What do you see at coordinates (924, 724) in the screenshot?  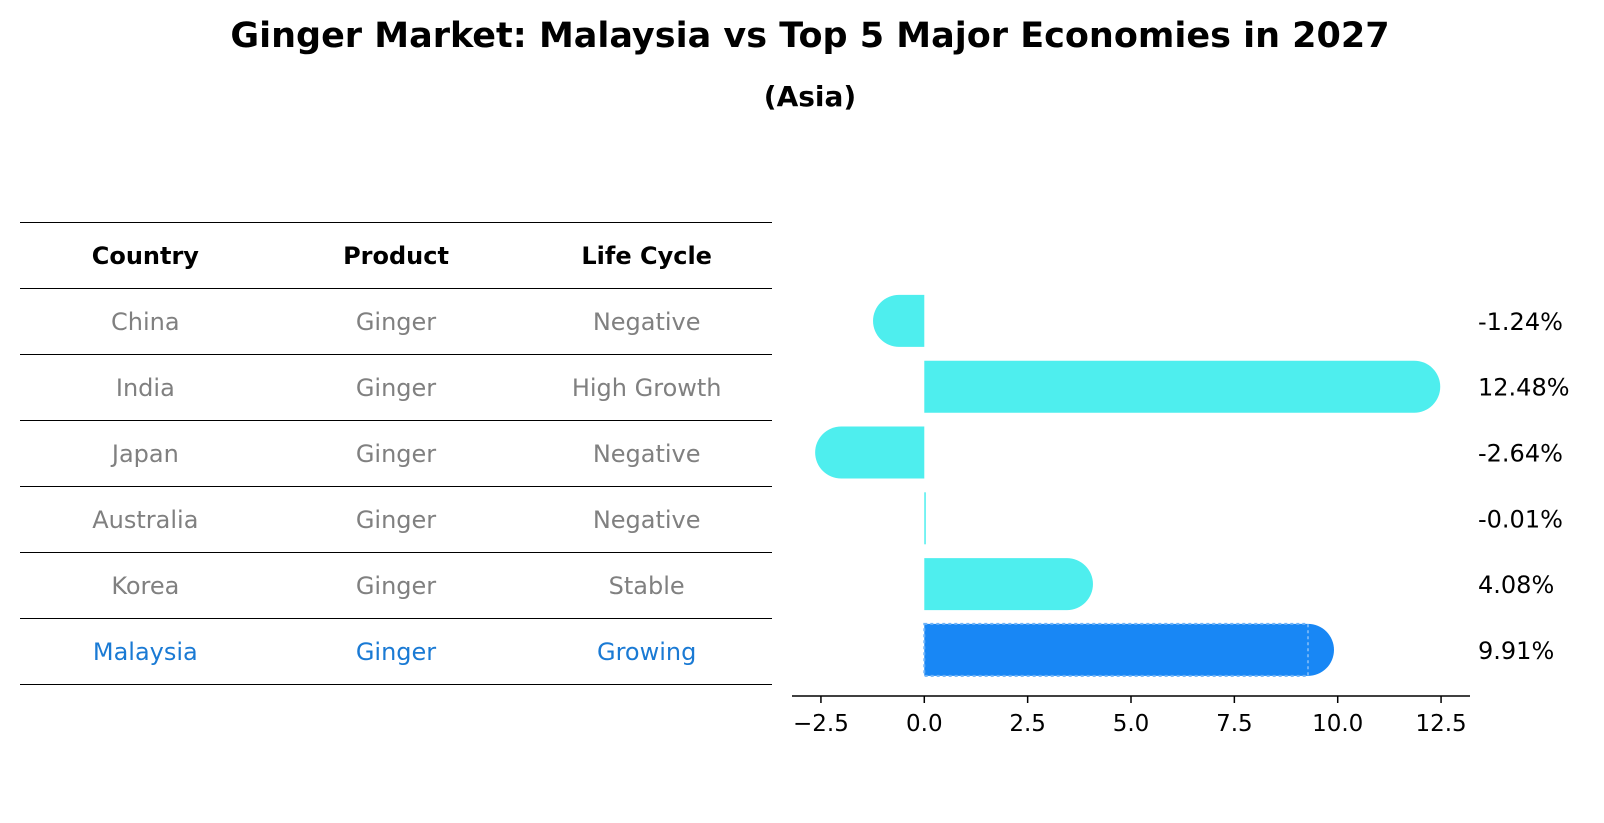 I see `x-tick-label: 0.0` at bounding box center [924, 724].